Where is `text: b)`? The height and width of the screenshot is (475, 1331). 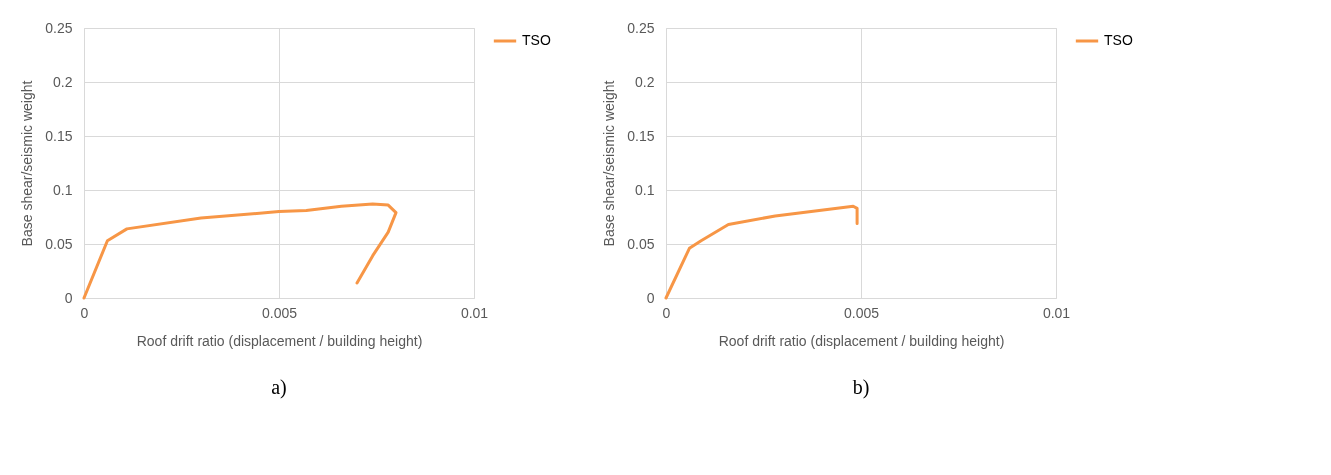 text: b) is located at coordinates (861, 387).